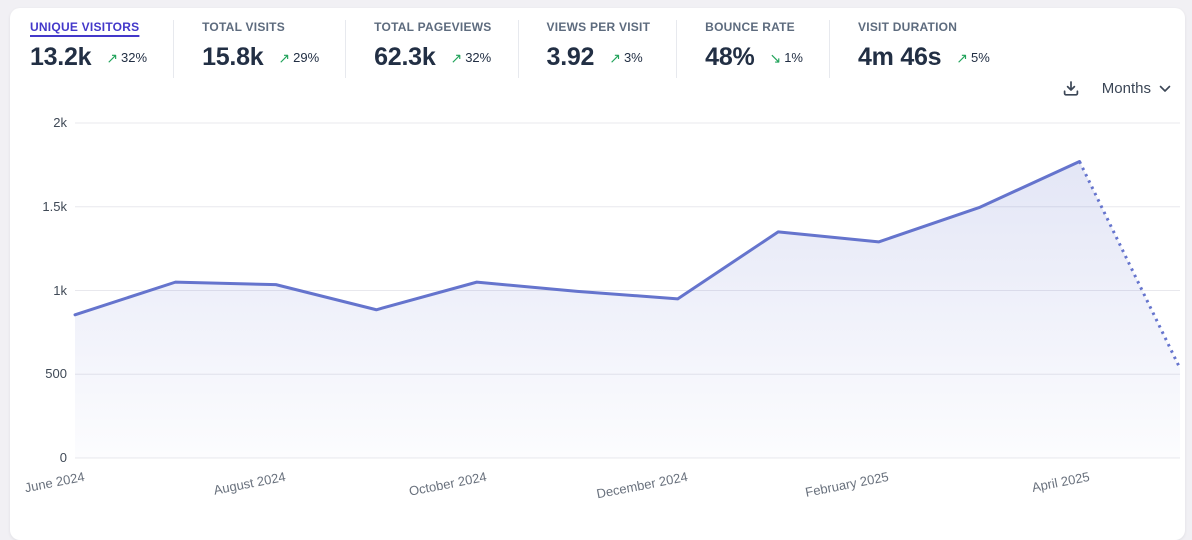  I want to click on x-axis-label: August 2024, so click(249, 483).